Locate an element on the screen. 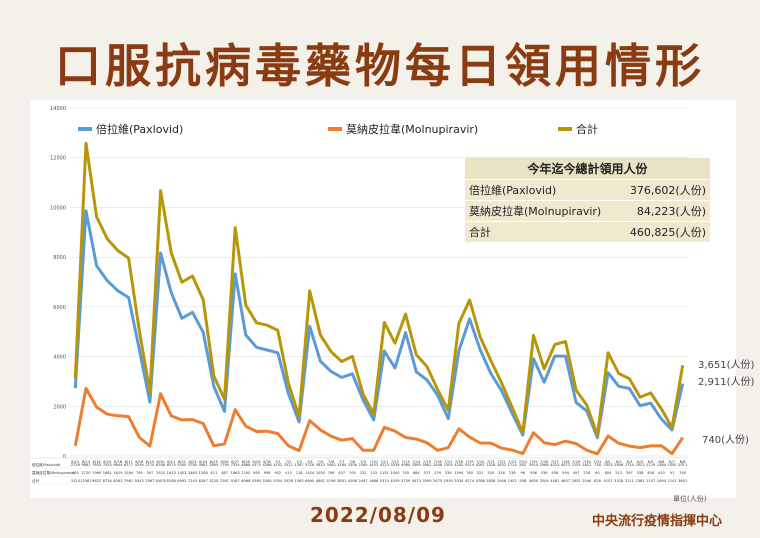 Image resolution: width=760 pixels, height=538 pixels. data-label: 8263 is located at coordinates (117, 481).